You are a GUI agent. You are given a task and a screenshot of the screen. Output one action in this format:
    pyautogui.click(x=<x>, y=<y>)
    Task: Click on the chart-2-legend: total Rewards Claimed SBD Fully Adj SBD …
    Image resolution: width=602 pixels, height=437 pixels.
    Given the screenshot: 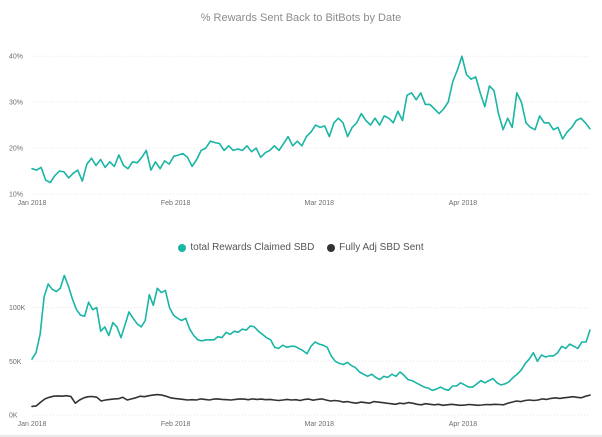 What is the action you would take?
    pyautogui.click(x=301, y=248)
    